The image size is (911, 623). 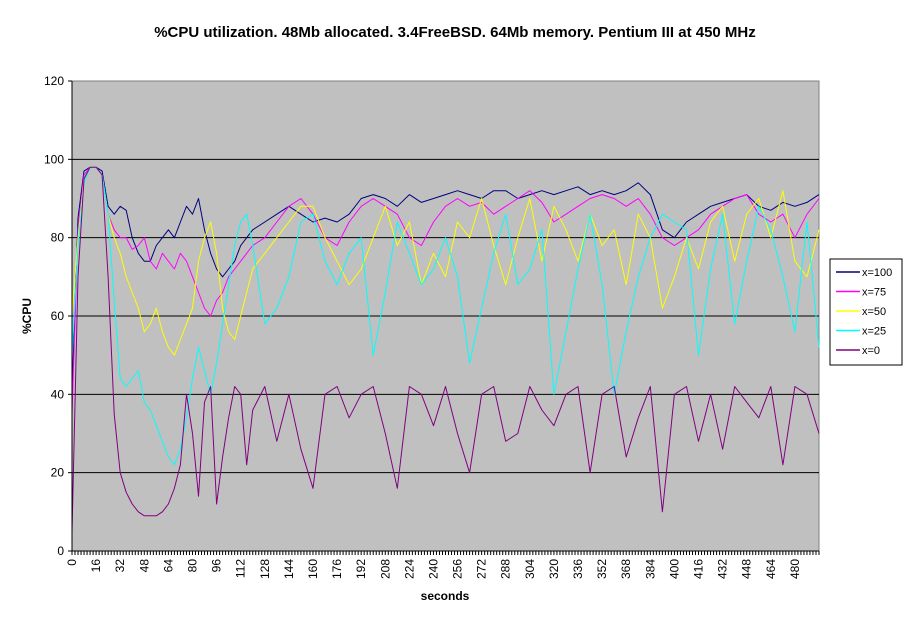 I want to click on x-tick-label: 208, so click(x=385, y=569).